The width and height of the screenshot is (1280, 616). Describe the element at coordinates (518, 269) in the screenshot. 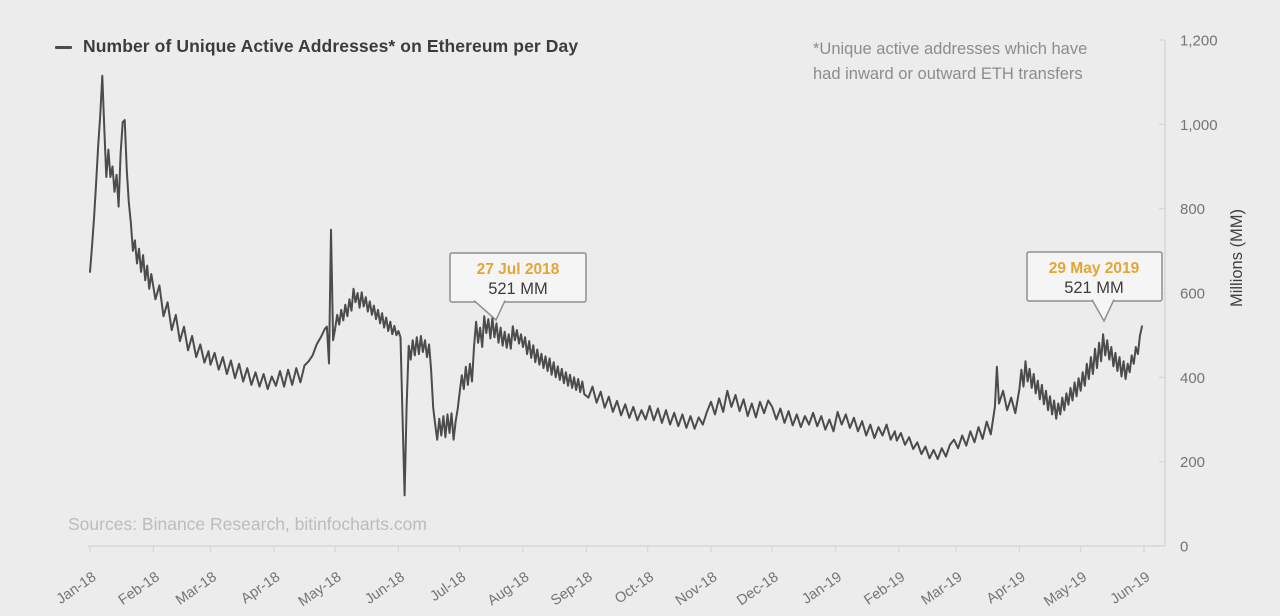

I see `callout-date: 27 Jul 2018` at that location.